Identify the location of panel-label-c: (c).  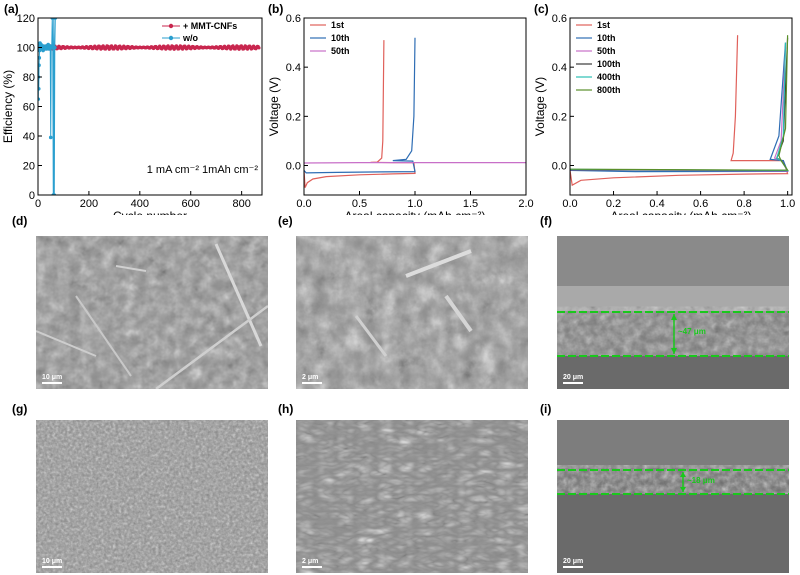
(541, 9).